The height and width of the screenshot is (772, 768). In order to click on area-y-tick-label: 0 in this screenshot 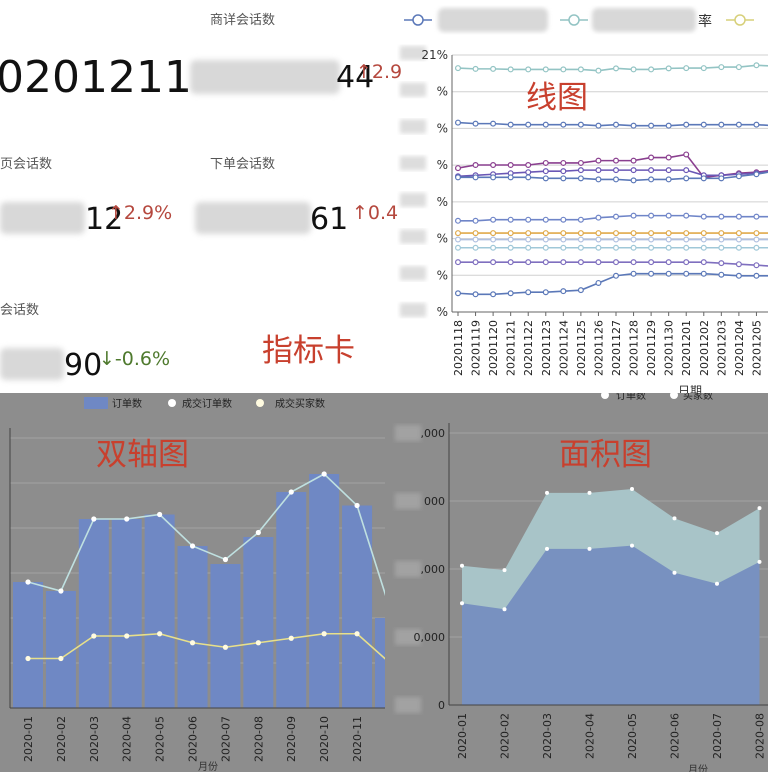, I will do `click(441, 705)`.